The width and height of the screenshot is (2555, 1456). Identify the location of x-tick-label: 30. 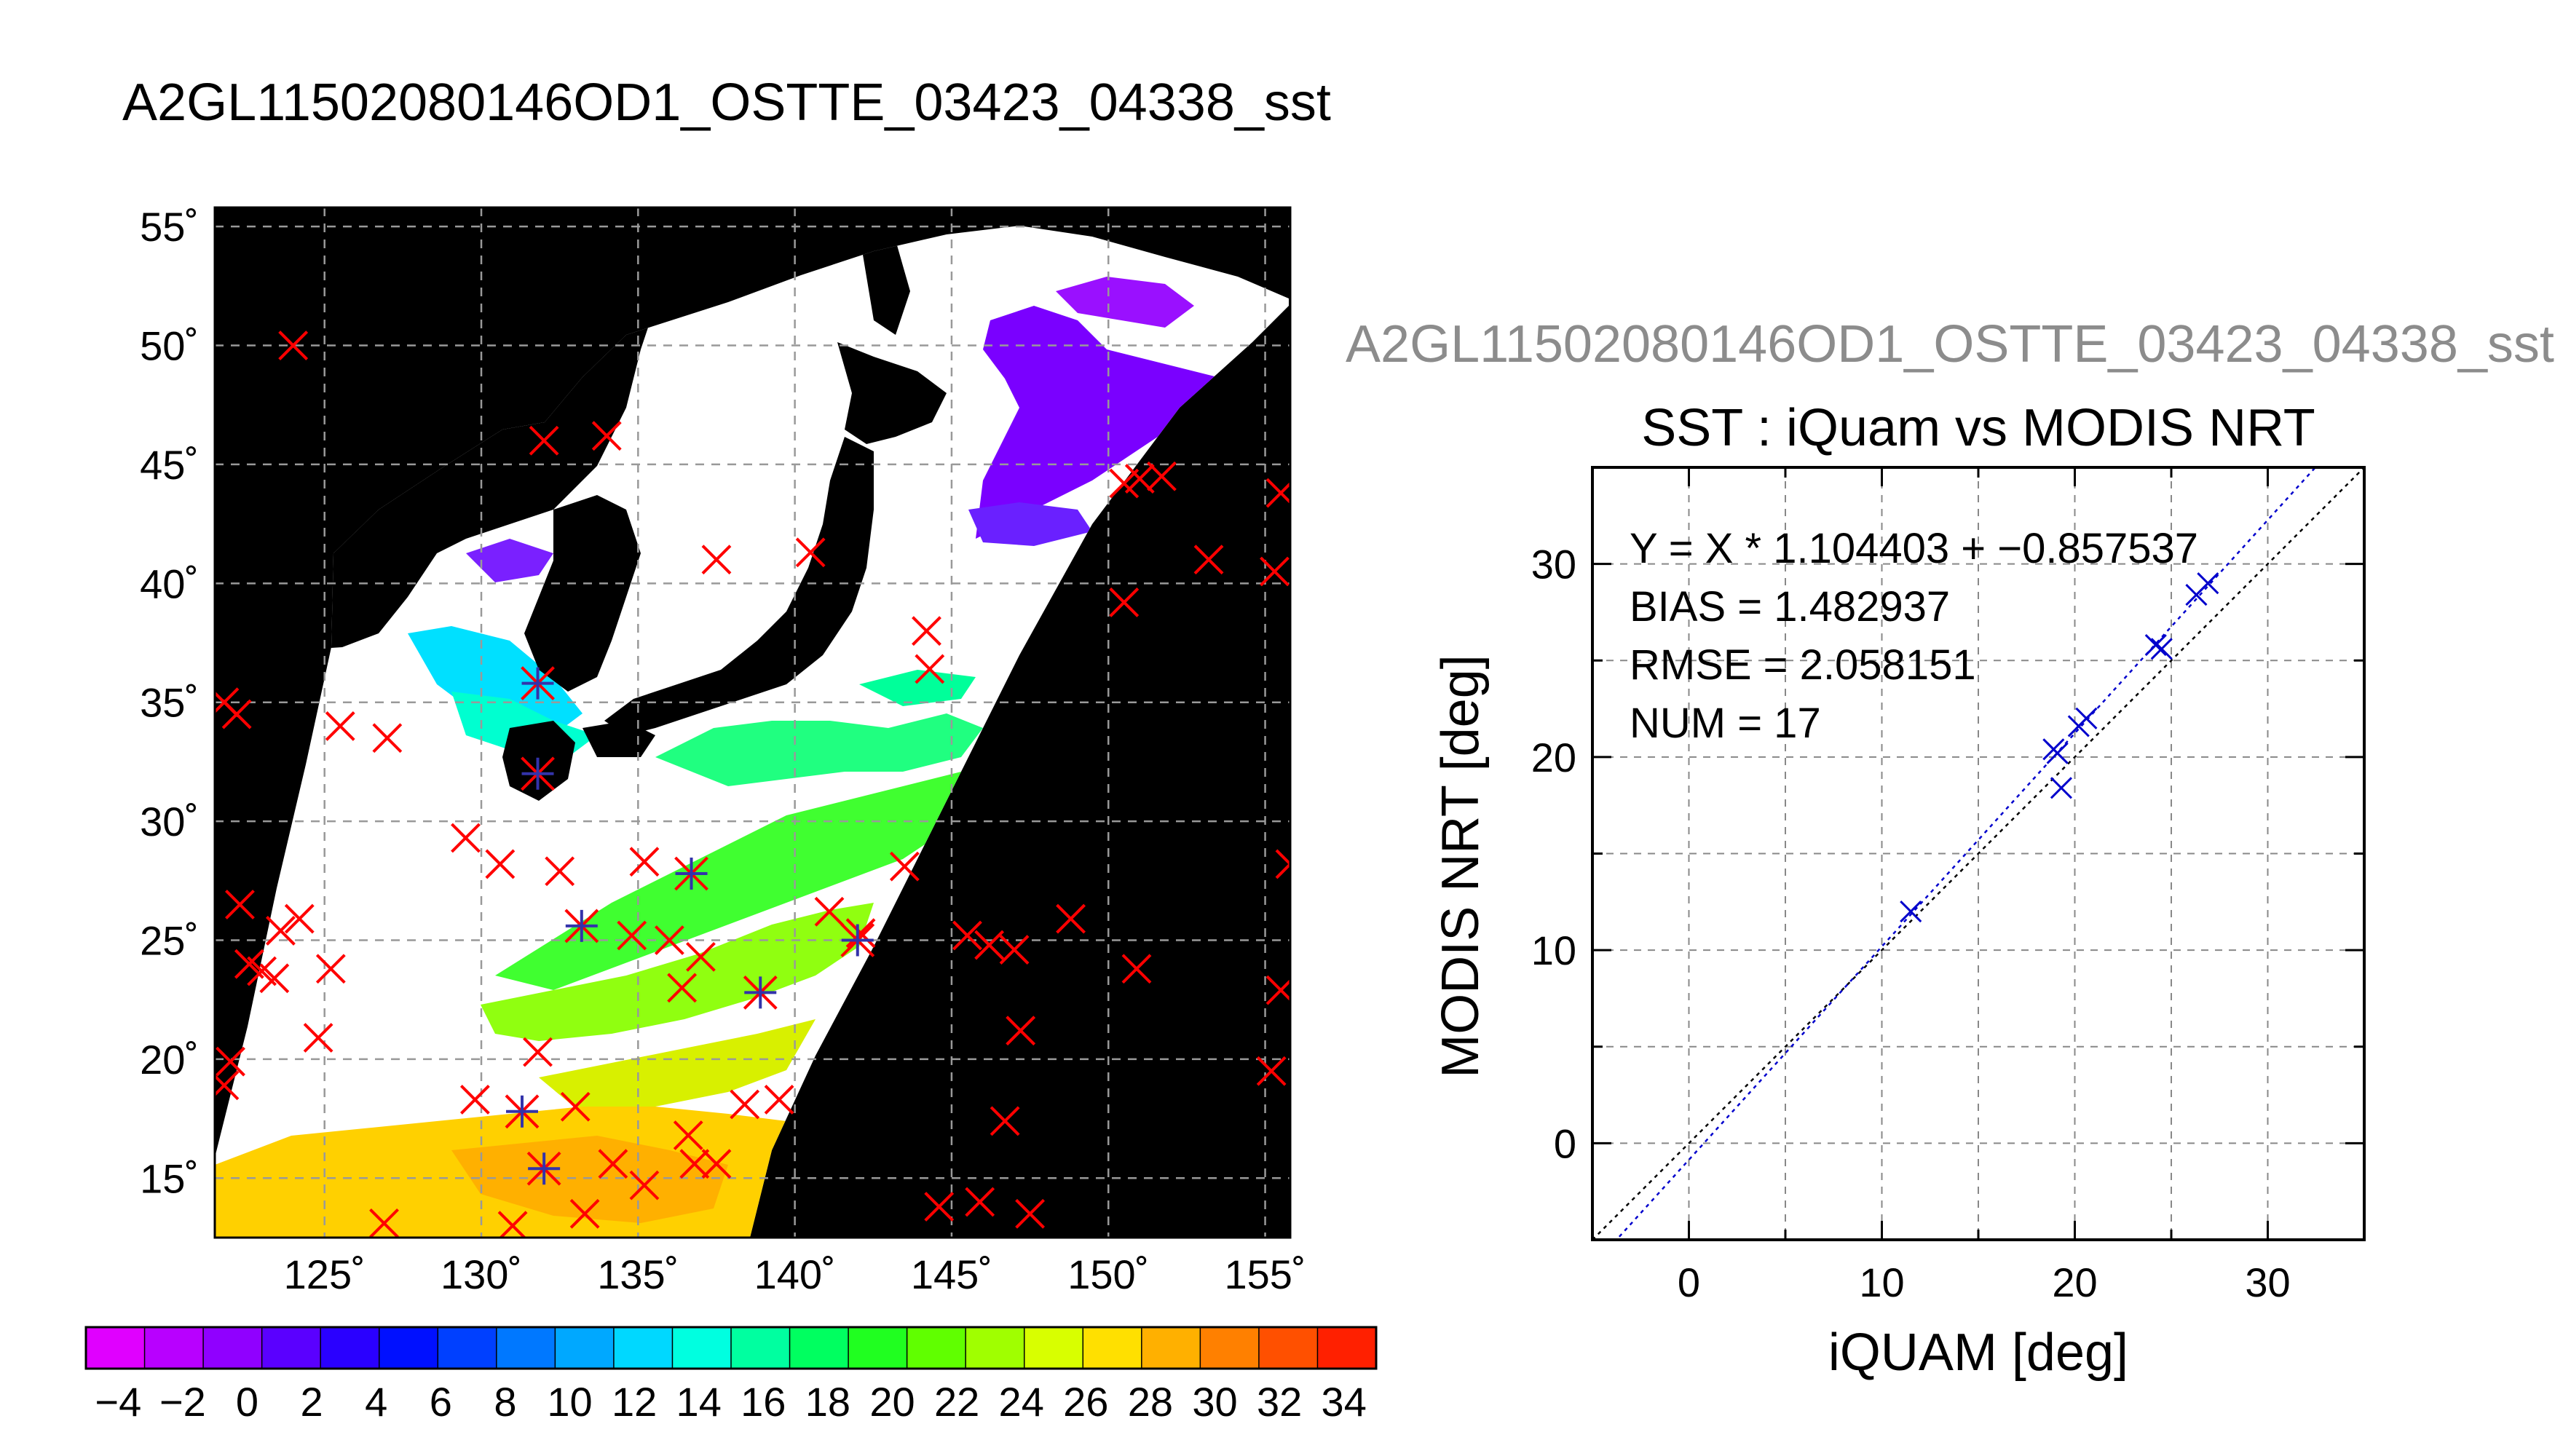
(2267, 1282).